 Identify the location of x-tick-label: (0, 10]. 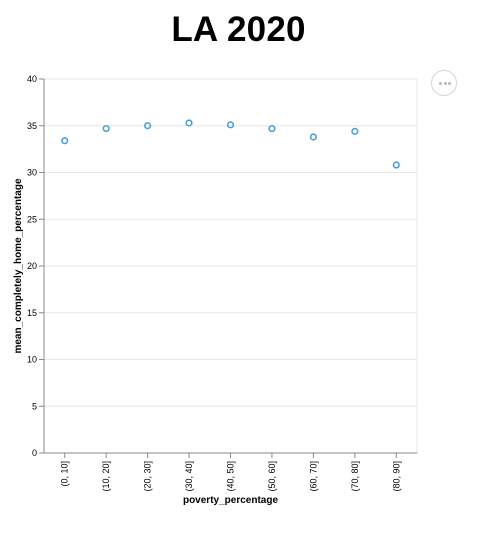
(65, 474).